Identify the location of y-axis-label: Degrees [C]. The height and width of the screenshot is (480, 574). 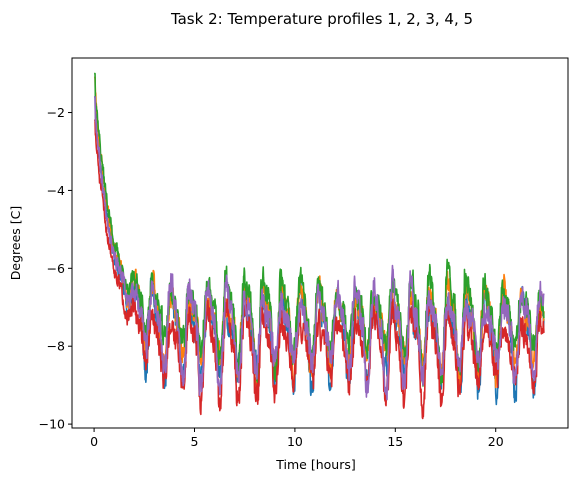
(15, 243).